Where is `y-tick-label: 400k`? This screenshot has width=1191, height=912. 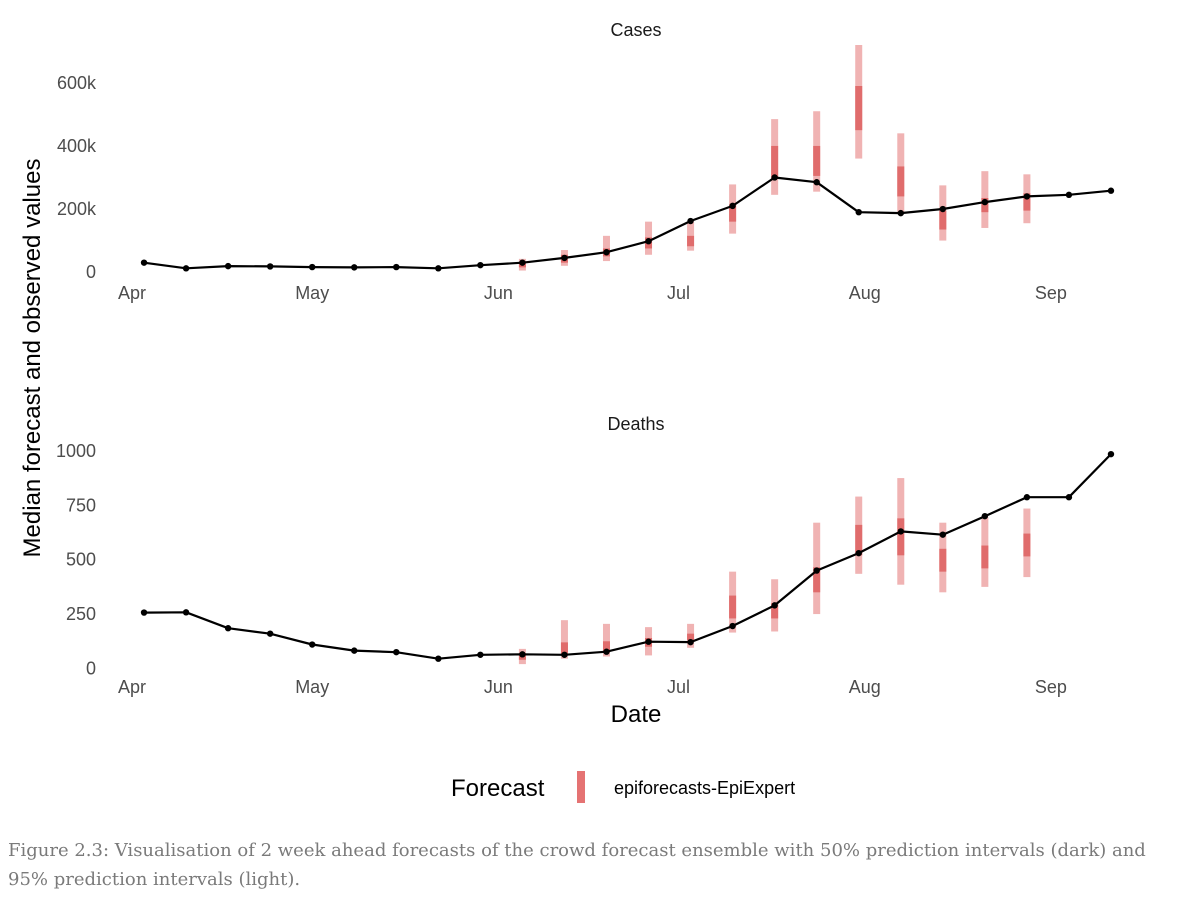
y-tick-label: 400k is located at coordinates (77, 146).